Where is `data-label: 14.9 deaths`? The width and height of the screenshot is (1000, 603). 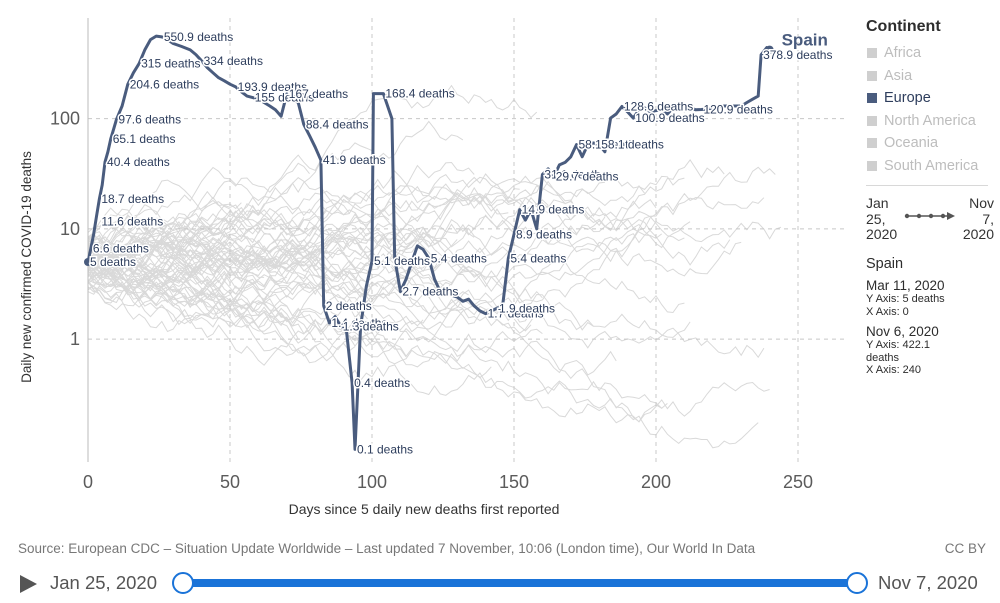 data-label: 14.9 deaths is located at coordinates (553, 210).